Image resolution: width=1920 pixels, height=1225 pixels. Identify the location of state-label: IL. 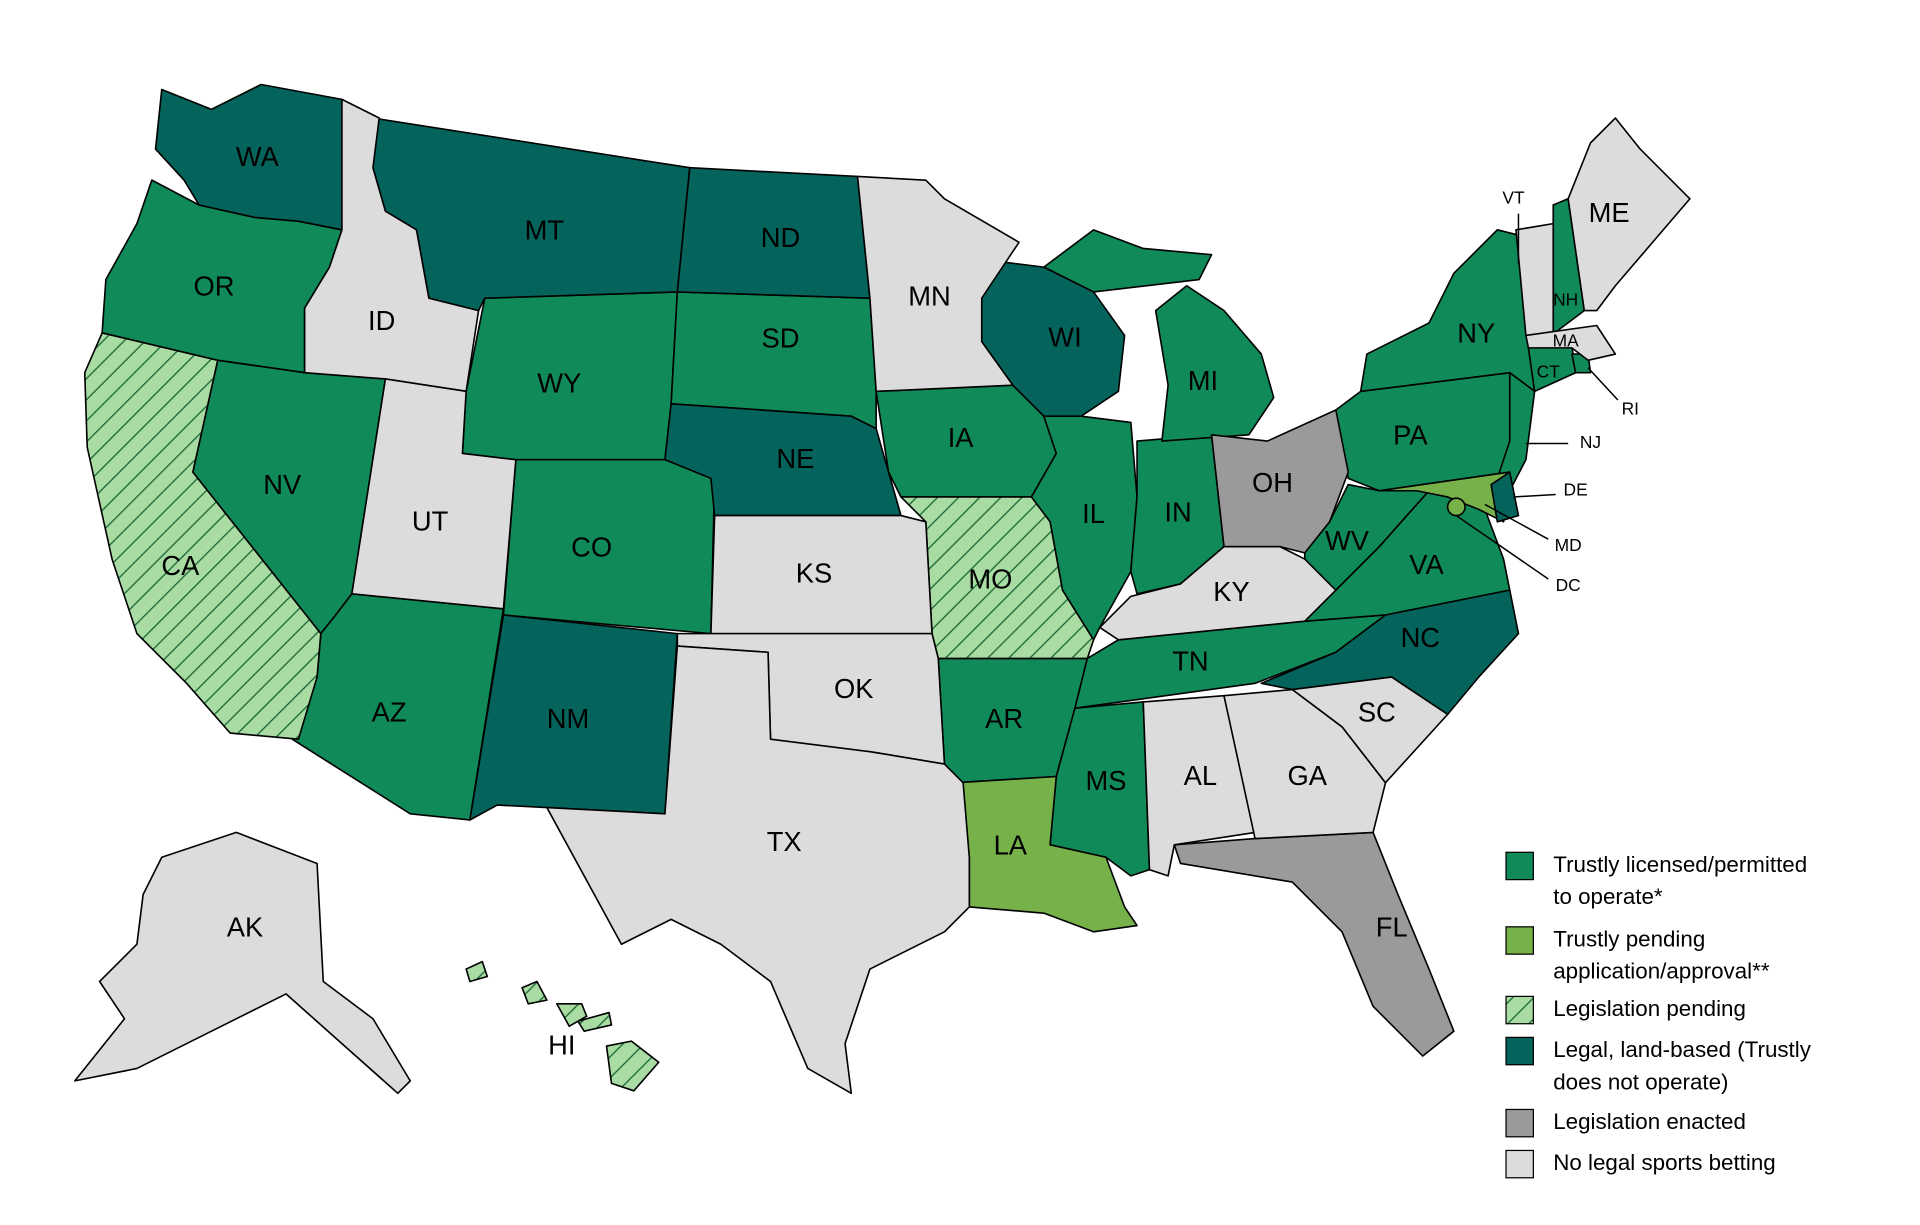
(1093, 513).